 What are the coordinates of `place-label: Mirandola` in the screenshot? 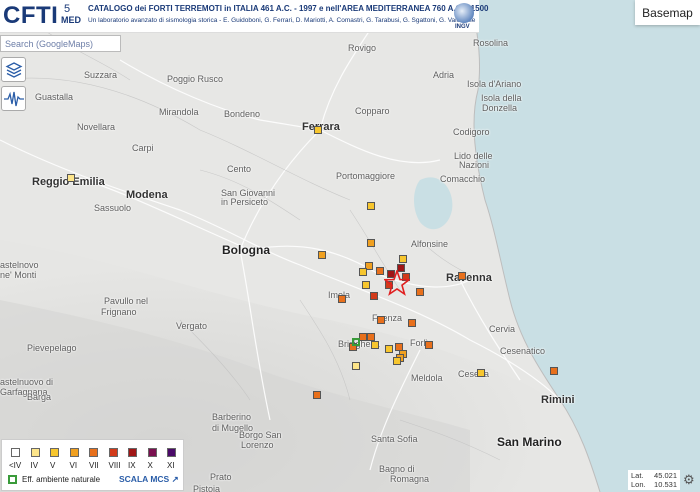 It's located at (179, 112).